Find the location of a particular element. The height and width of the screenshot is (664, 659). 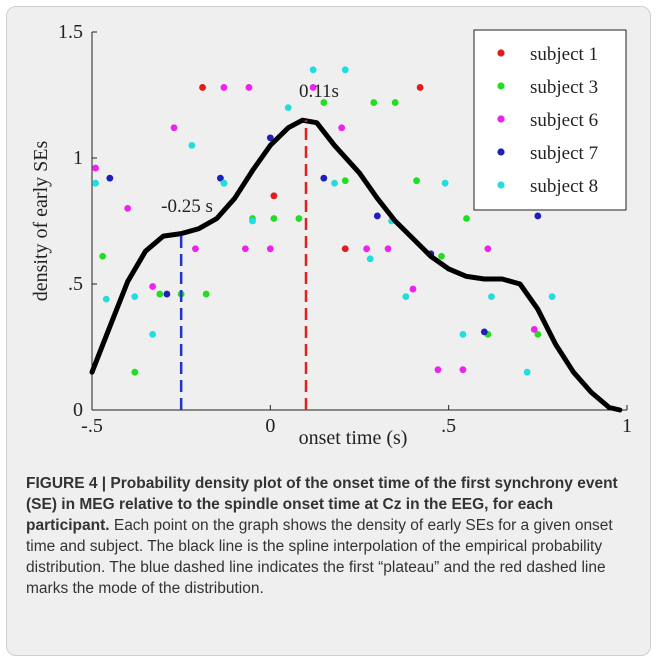

mode-label: 0.11s is located at coordinates (319, 91).